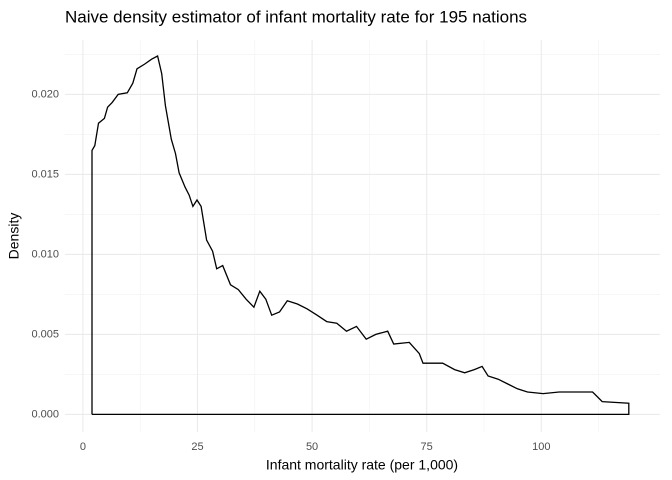 This screenshot has width=672, height=480. What do you see at coordinates (541, 447) in the screenshot?
I see `x-tick-label: 100` at bounding box center [541, 447].